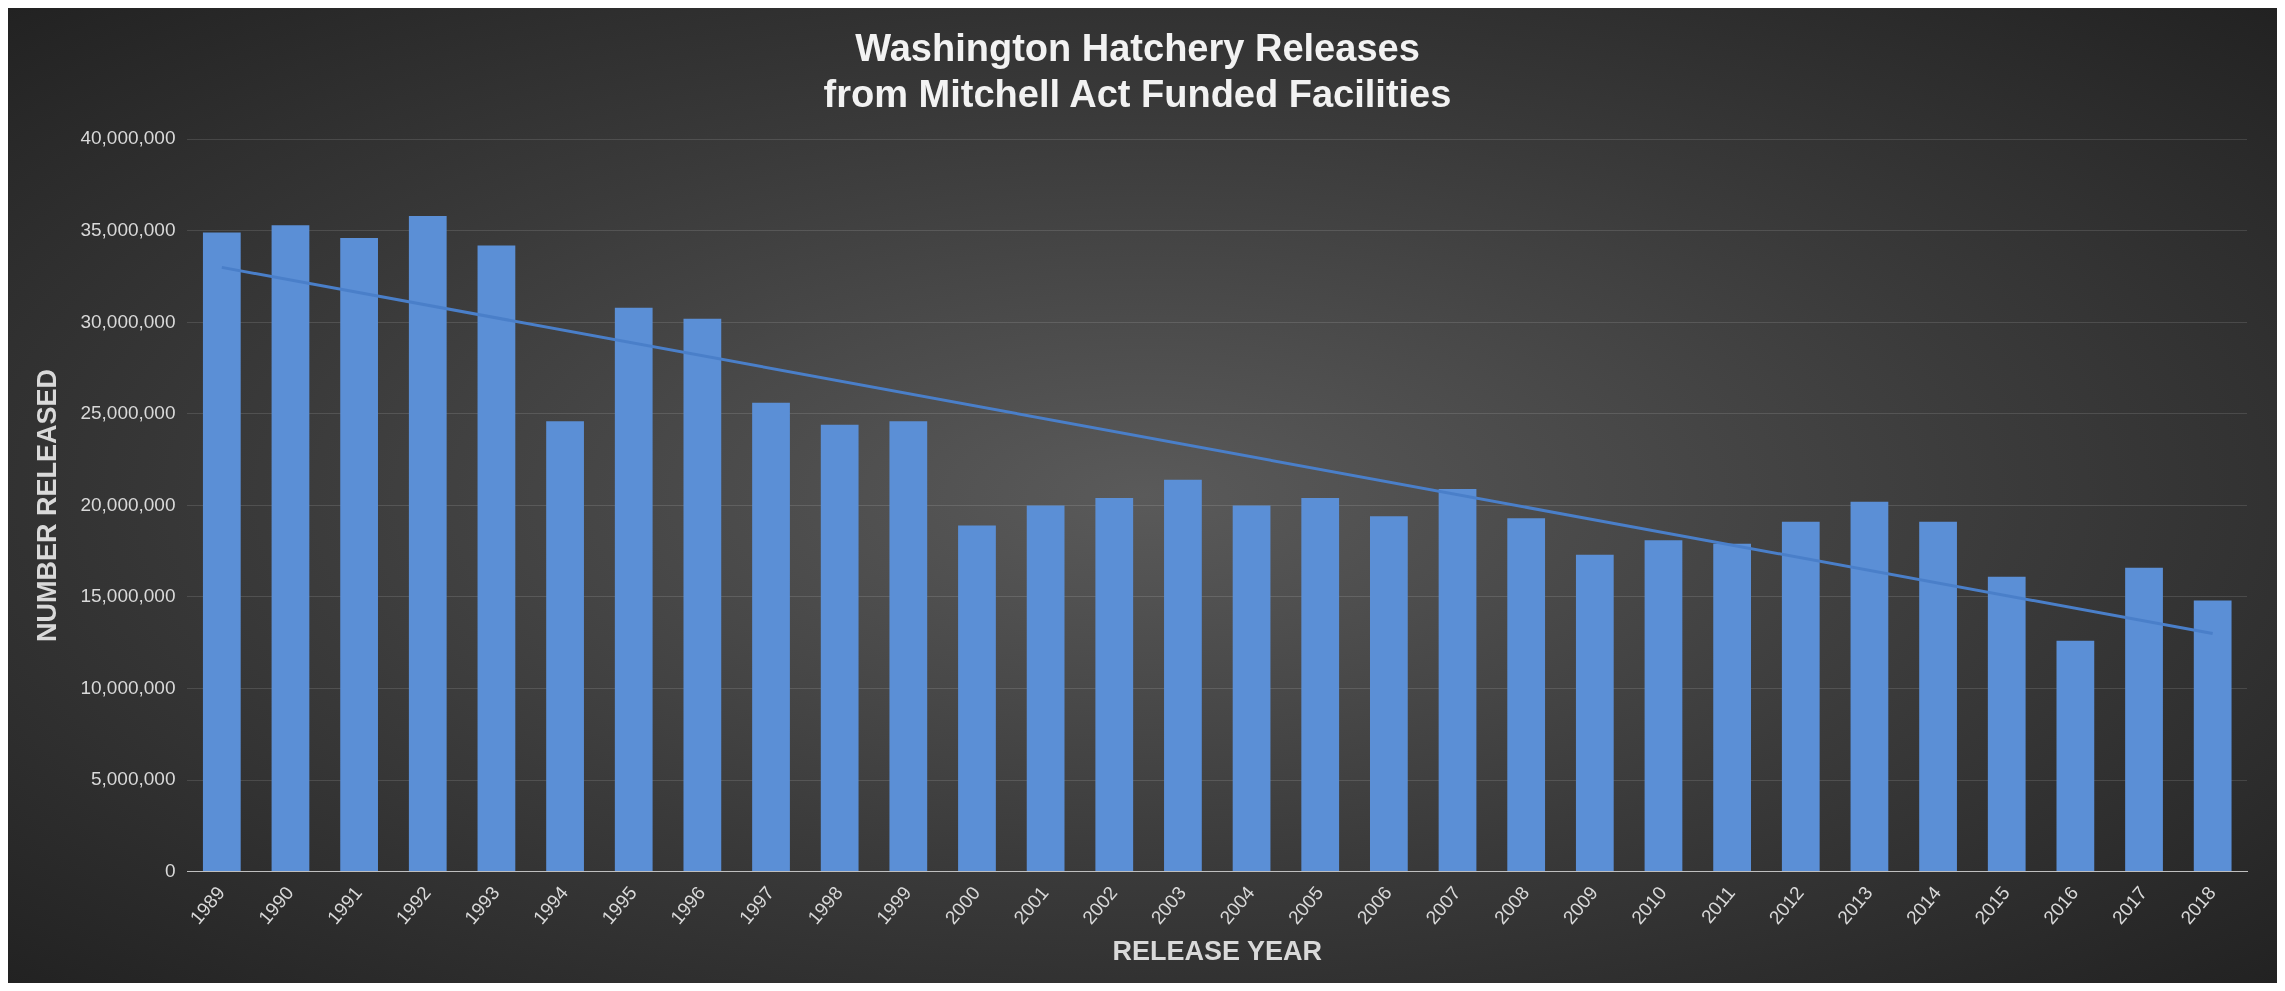  Describe the element at coordinates (1137, 71) in the screenshot. I see `chart-title: Washington Hatchery Releases from Mitchell Act Funded Facilities` at that location.